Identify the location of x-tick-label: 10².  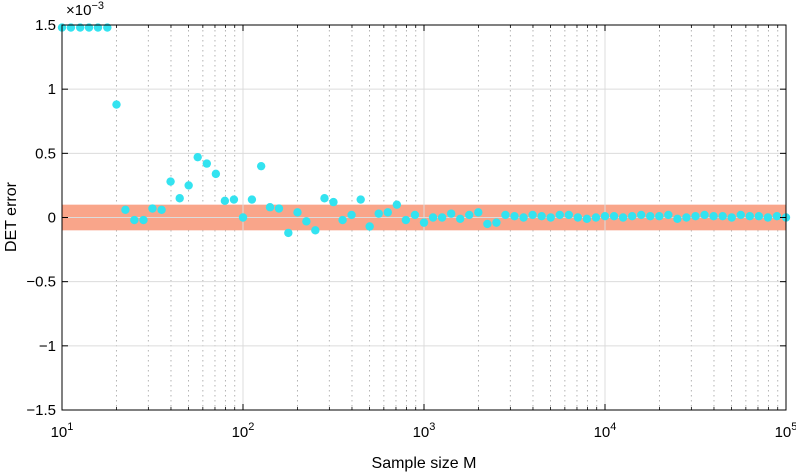
(243, 431).